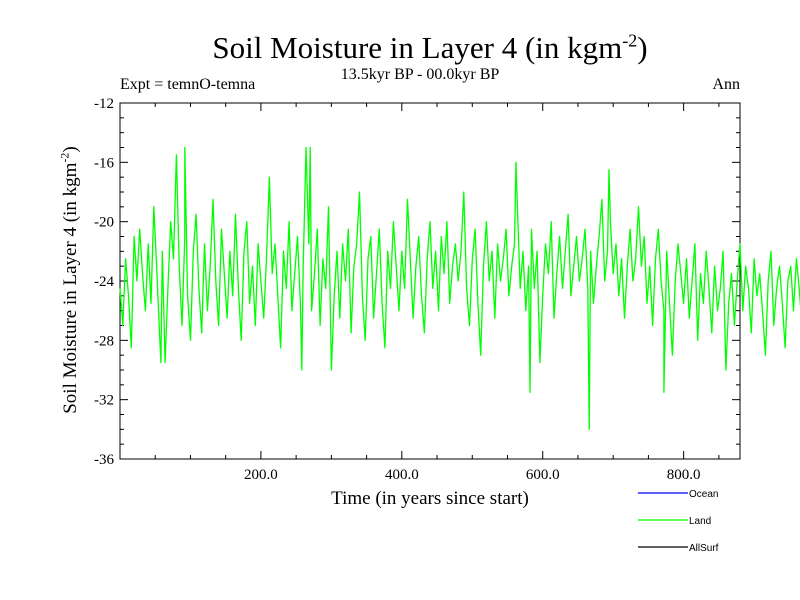 This screenshot has height=600, width=800. Describe the element at coordinates (420, 74) in the screenshot. I see `chart-subtitle: 13.5kyr BP - 00.0kyr BP` at that location.